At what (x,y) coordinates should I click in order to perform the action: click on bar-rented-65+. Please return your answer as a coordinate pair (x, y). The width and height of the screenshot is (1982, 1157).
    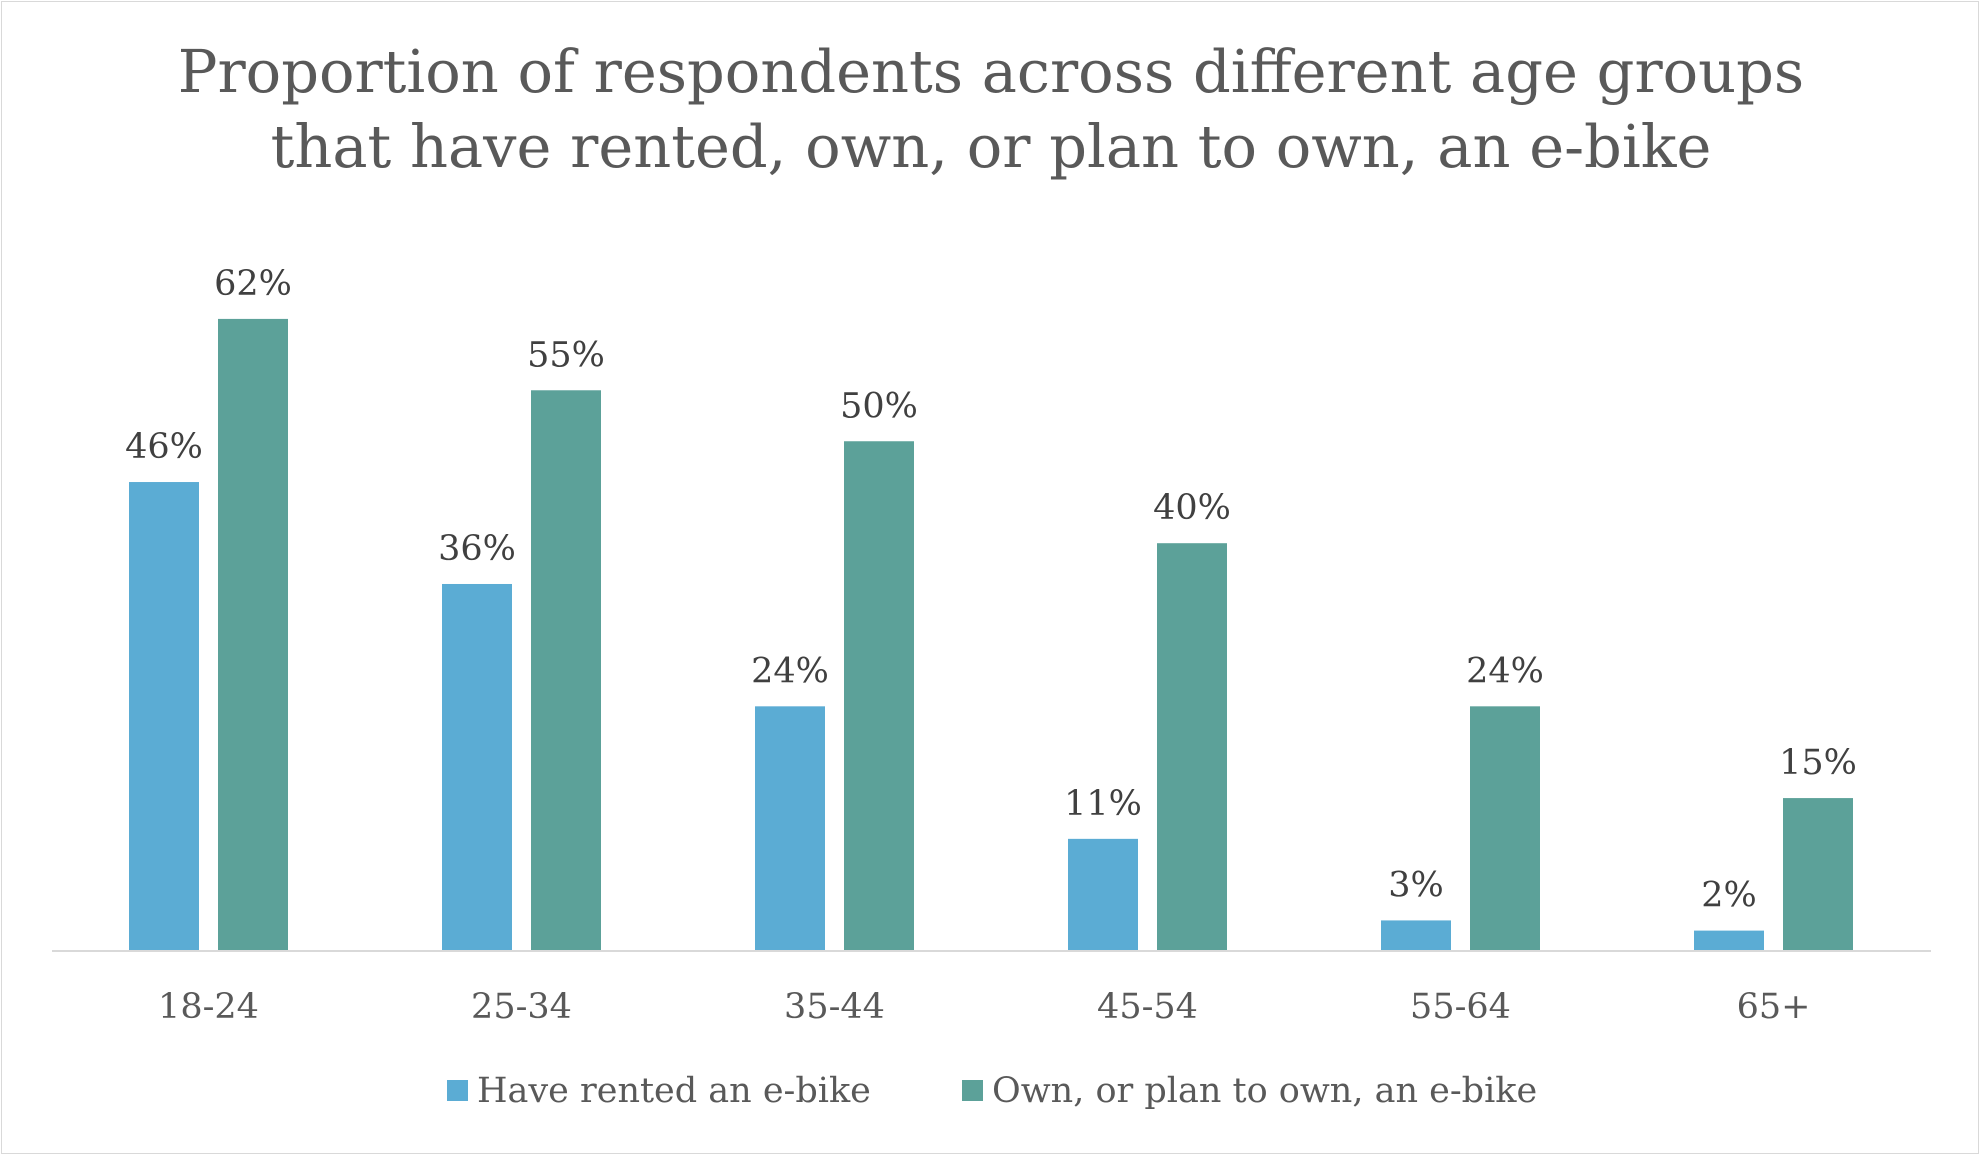
    Looking at the image, I should click on (1729, 940).